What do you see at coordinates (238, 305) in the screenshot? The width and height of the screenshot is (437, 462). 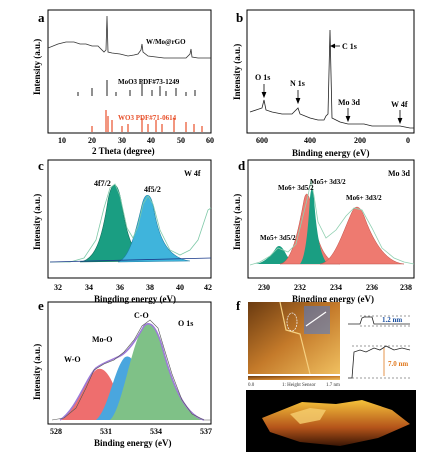 I see `panel-f-letter: f` at bounding box center [238, 305].